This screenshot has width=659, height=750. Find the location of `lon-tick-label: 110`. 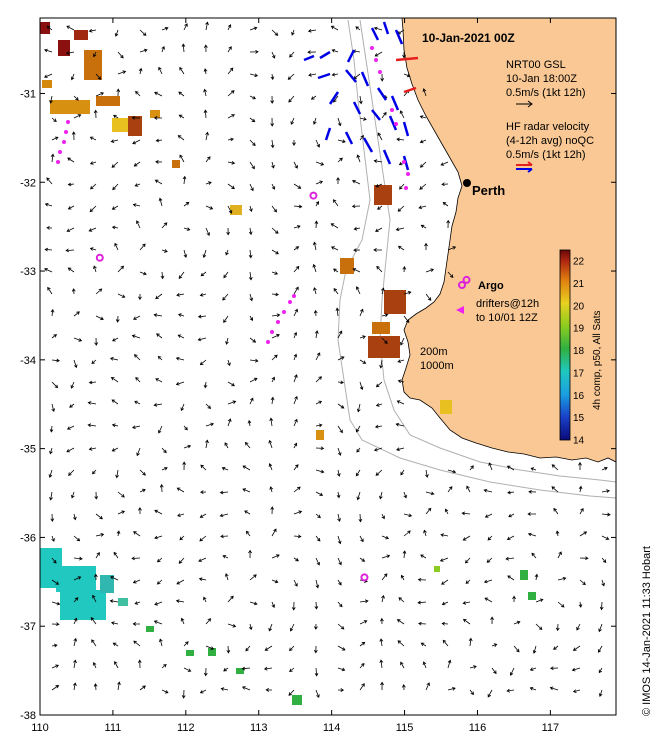

lon-tick-label: 110 is located at coordinates (40, 728).